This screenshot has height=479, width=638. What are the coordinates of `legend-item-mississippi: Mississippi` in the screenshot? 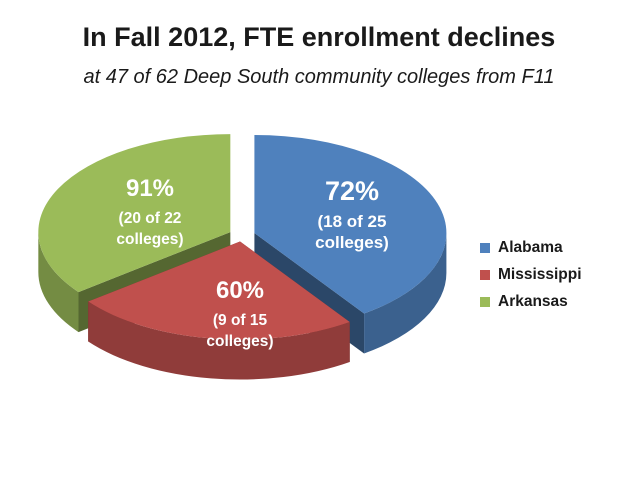 It's located at (531, 274).